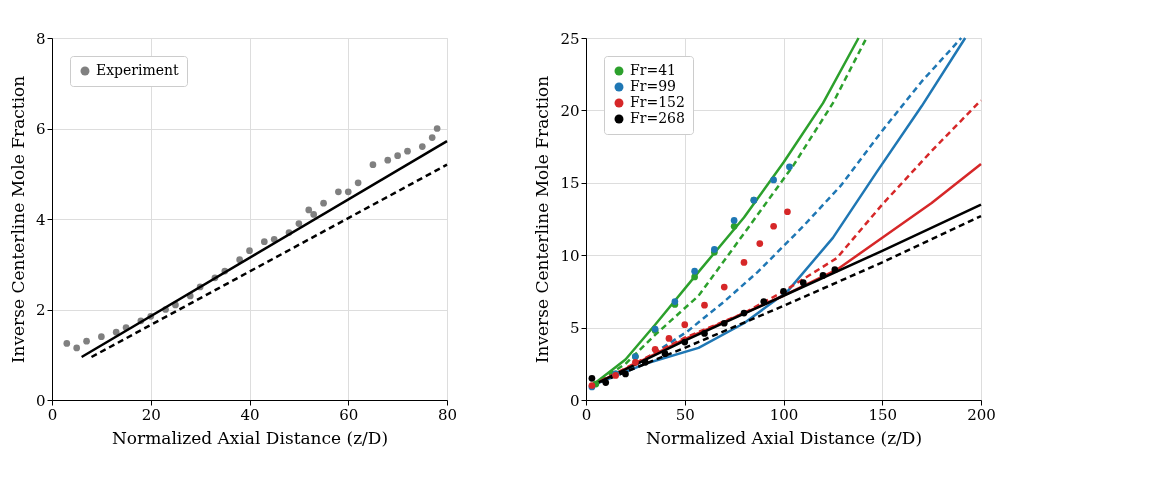 The image size is (1151, 500). Describe the element at coordinates (653, 70) in the screenshot. I see `legend-label: Fr=41` at that location.